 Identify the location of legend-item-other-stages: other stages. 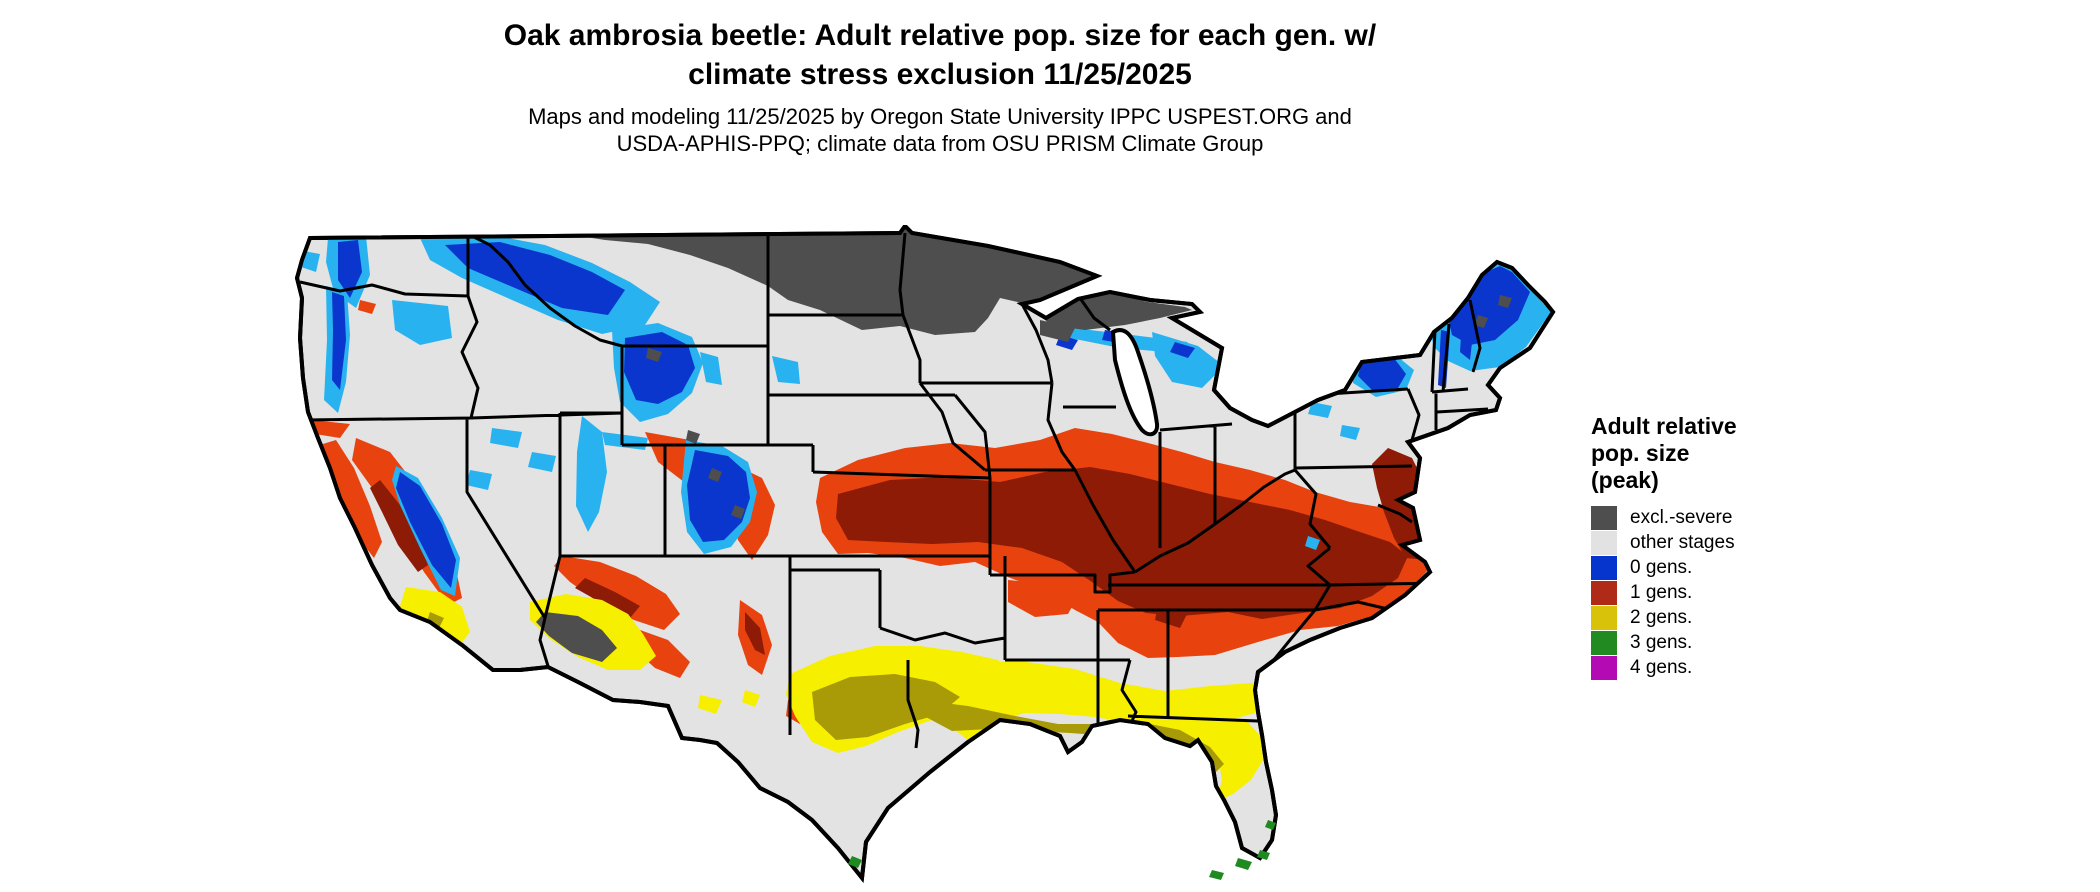
(1741, 542).